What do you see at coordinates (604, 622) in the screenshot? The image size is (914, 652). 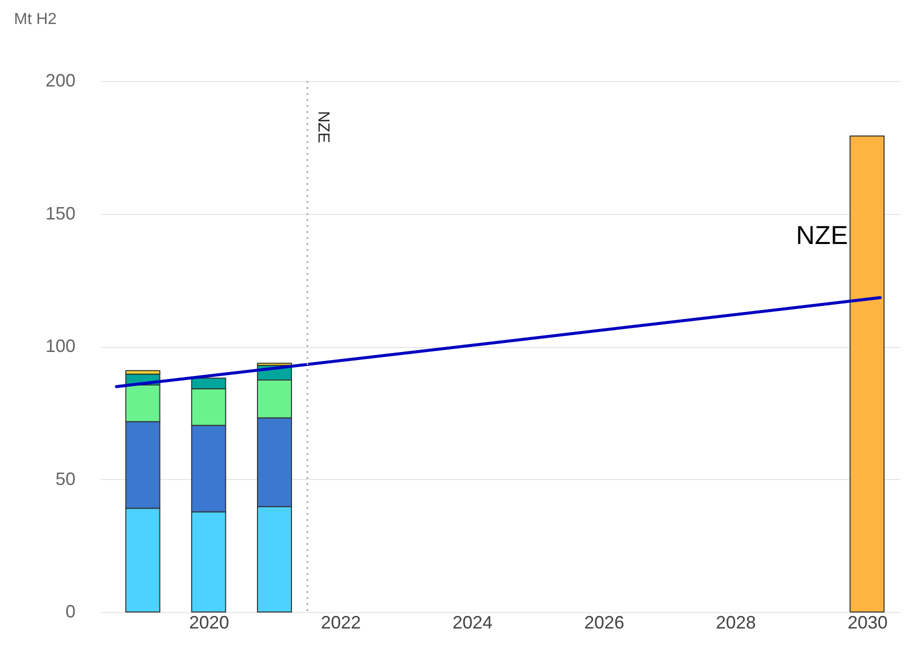 I see `x-tick-label: 2026` at bounding box center [604, 622].